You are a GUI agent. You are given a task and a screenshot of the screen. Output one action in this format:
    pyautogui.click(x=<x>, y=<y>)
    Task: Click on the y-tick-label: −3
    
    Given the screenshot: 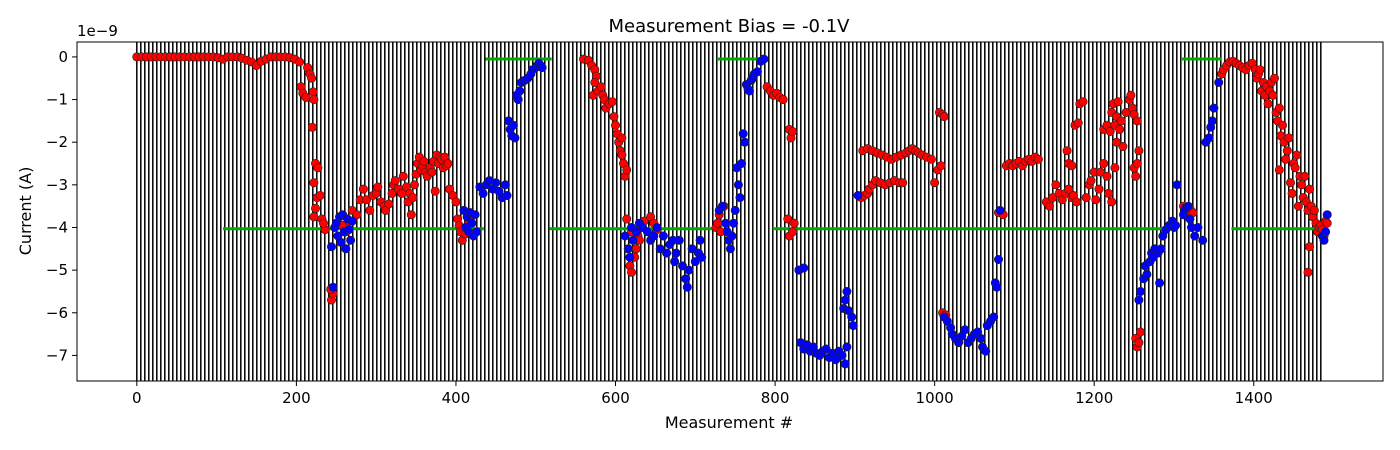 What is the action you would take?
    pyautogui.click(x=57, y=185)
    